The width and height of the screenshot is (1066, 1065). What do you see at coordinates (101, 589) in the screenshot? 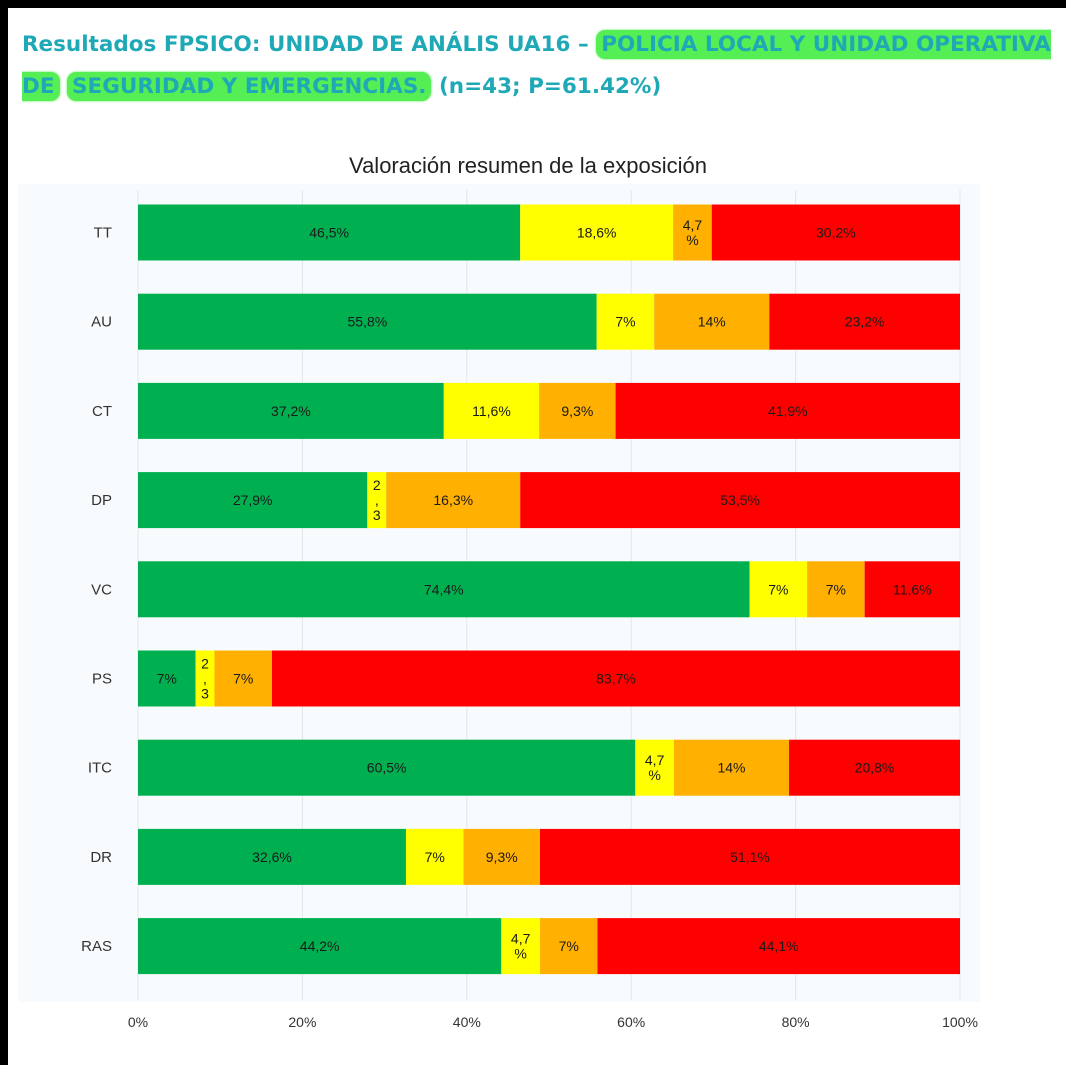
I see `y-tick-label: VC` at bounding box center [101, 589].